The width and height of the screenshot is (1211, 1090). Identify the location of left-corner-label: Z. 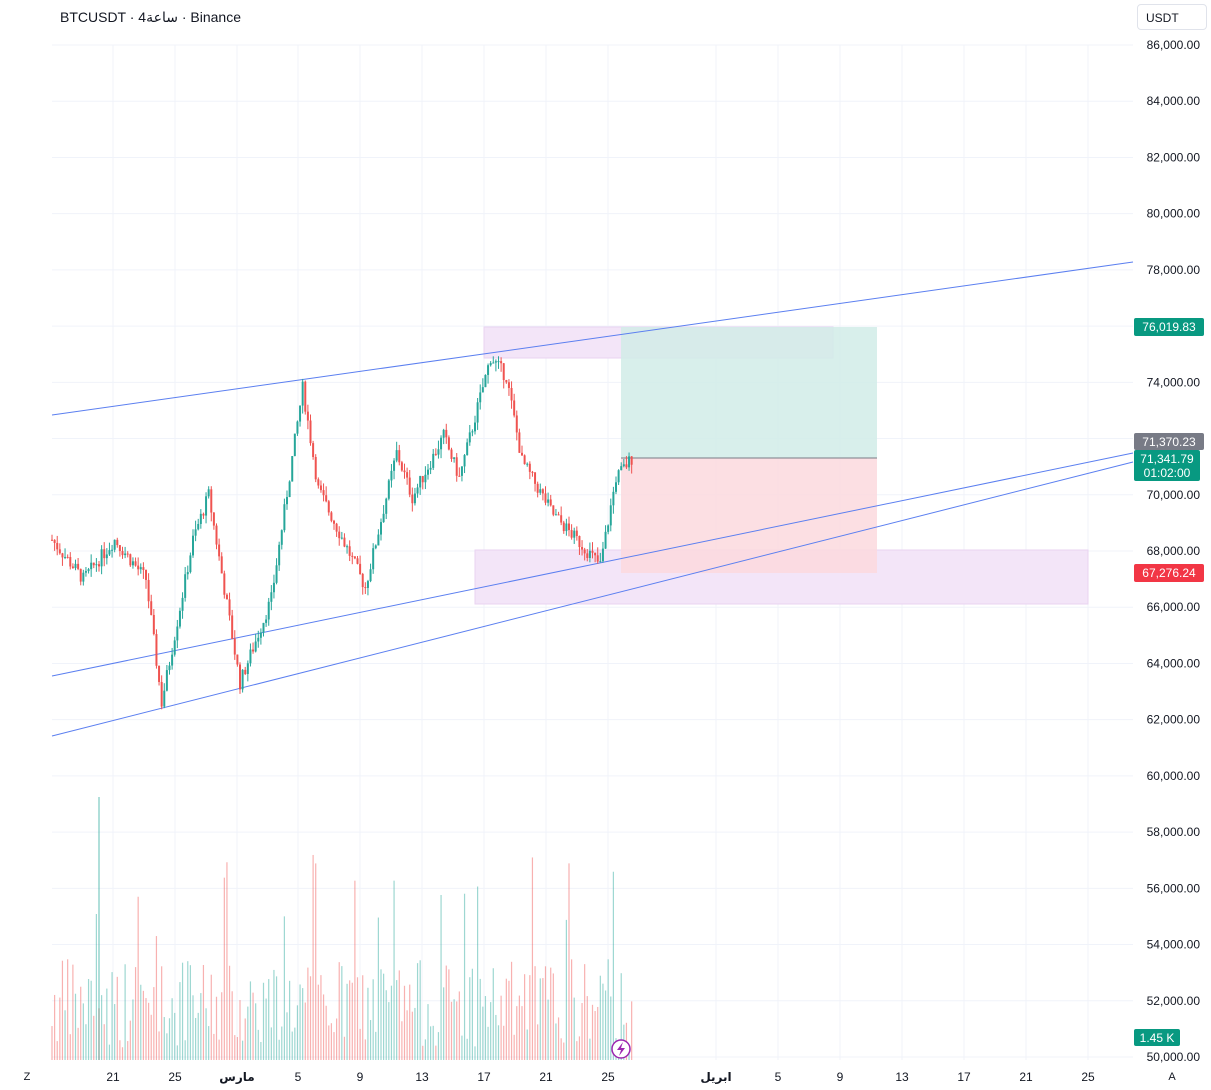
(27, 1077).